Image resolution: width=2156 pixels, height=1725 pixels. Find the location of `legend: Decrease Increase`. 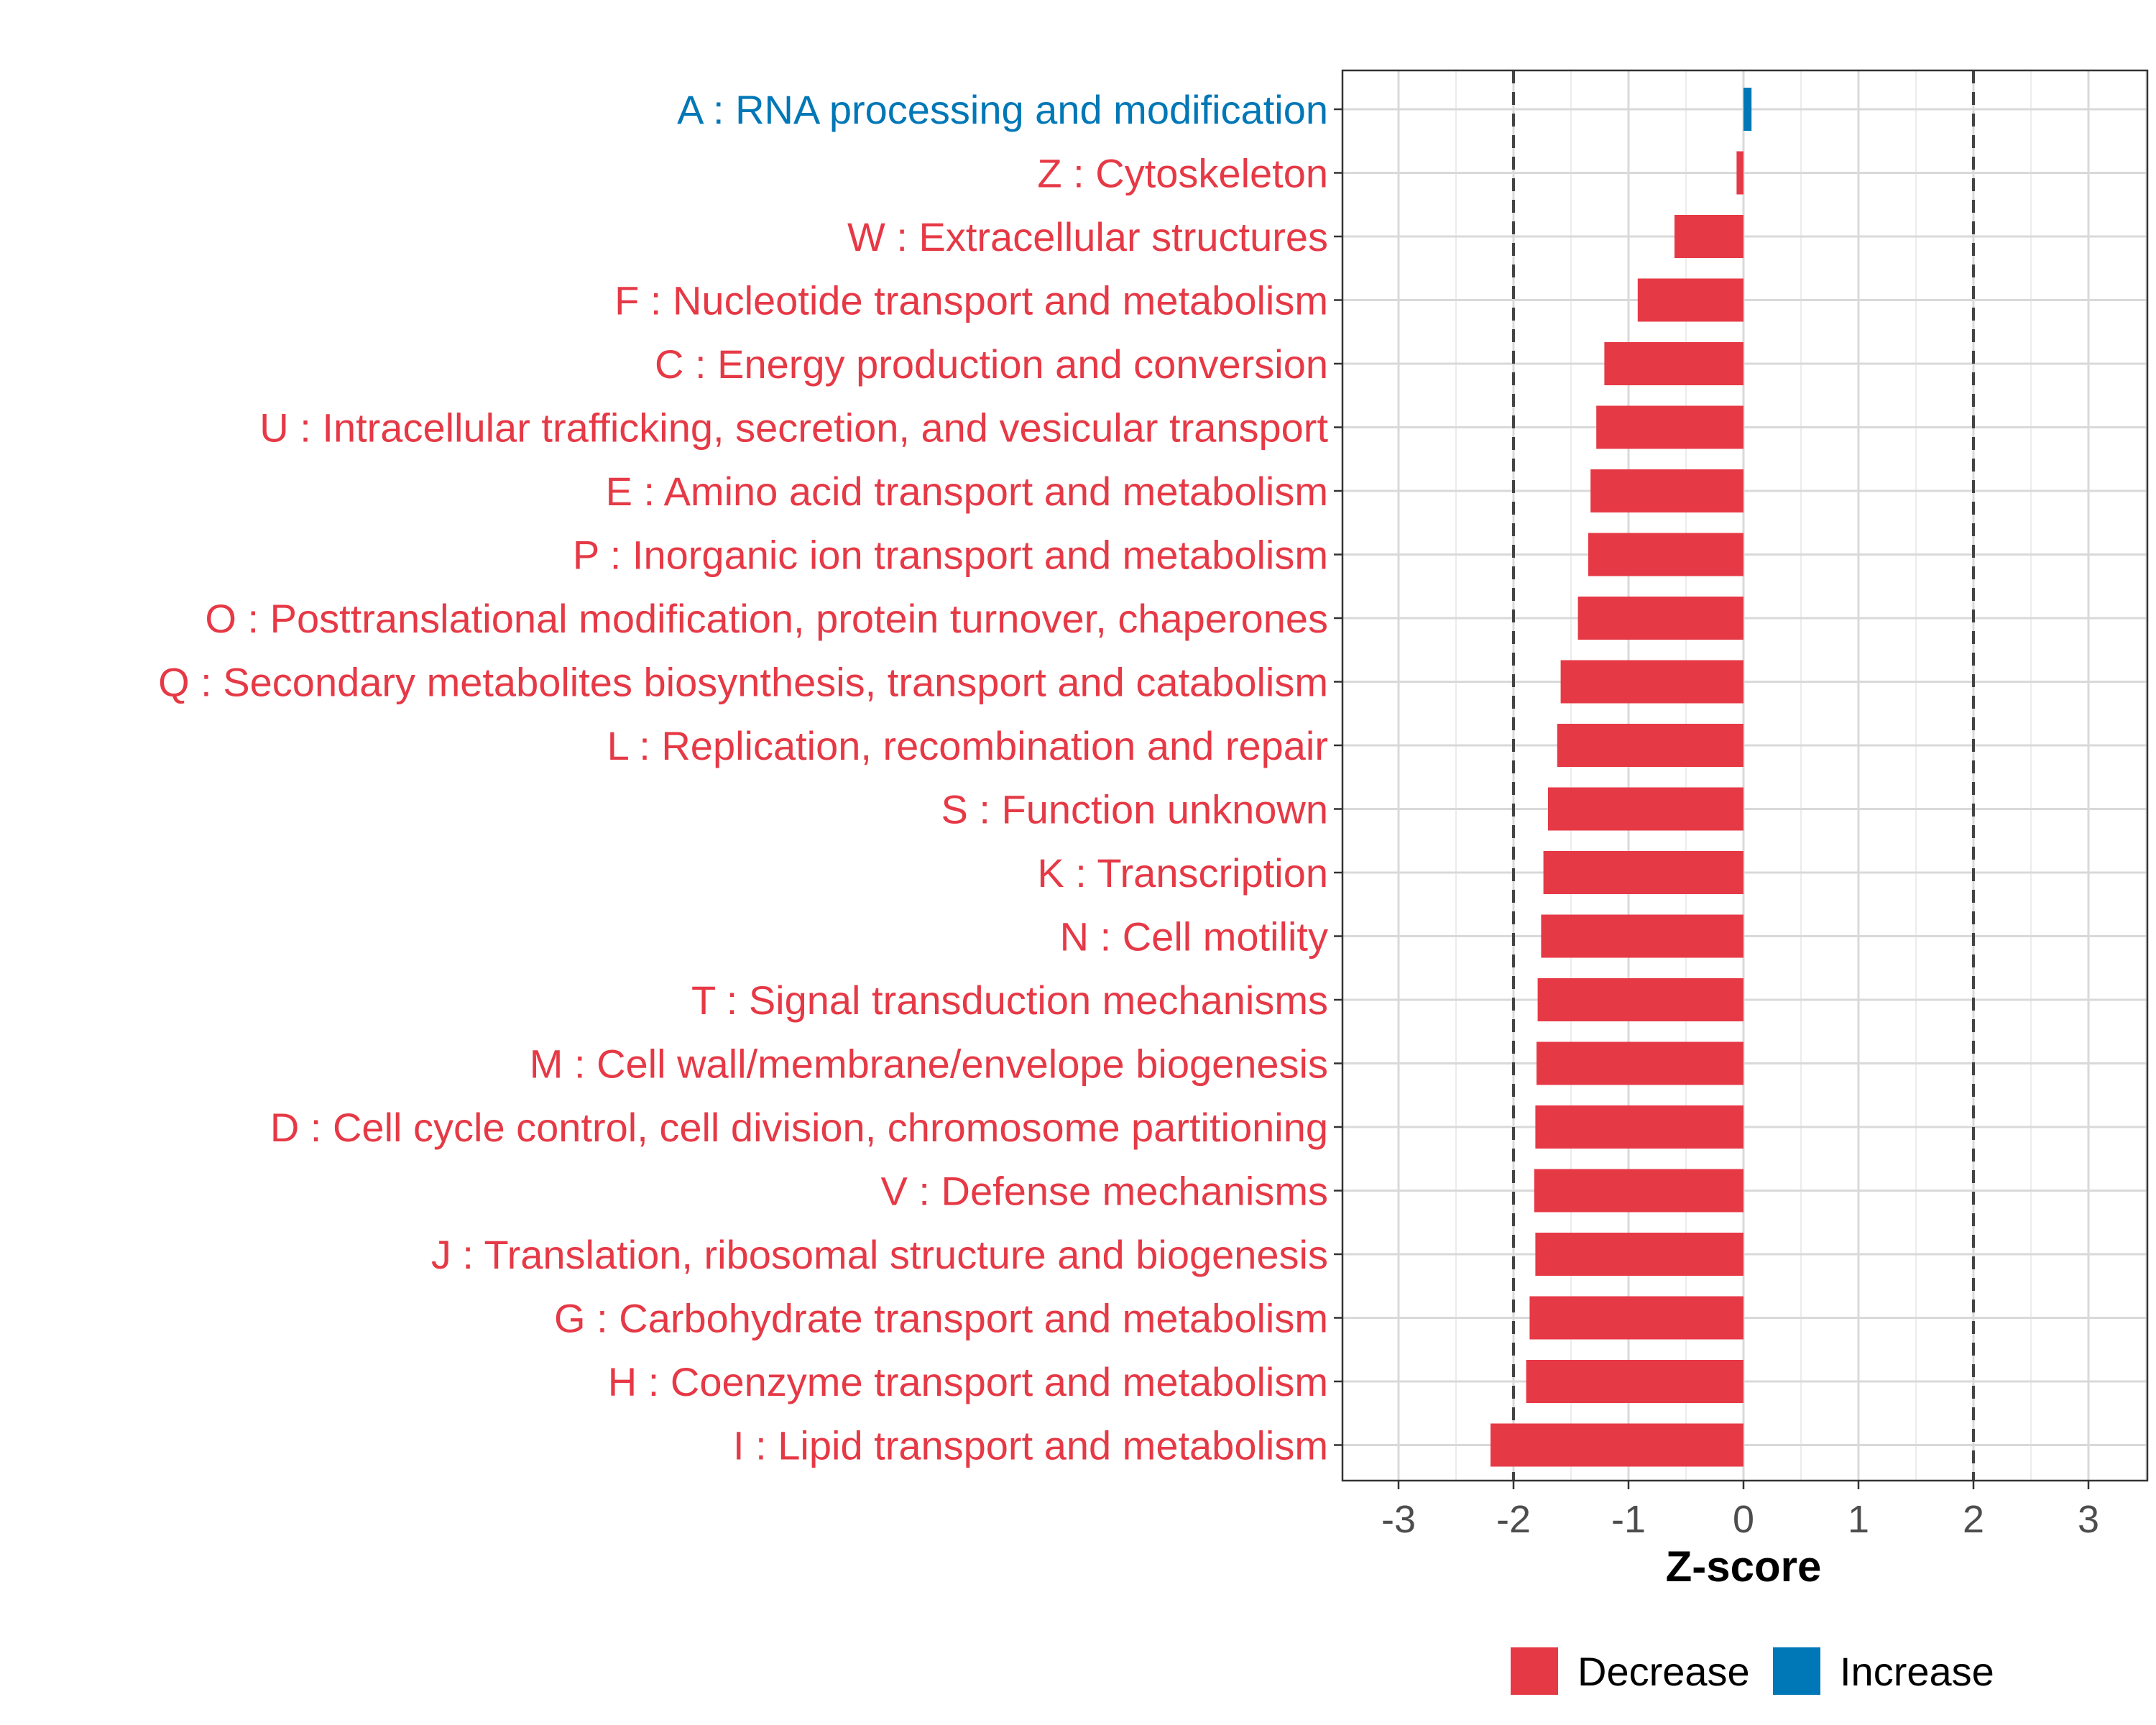

legend: Decrease Increase is located at coordinates (1752, 1671).